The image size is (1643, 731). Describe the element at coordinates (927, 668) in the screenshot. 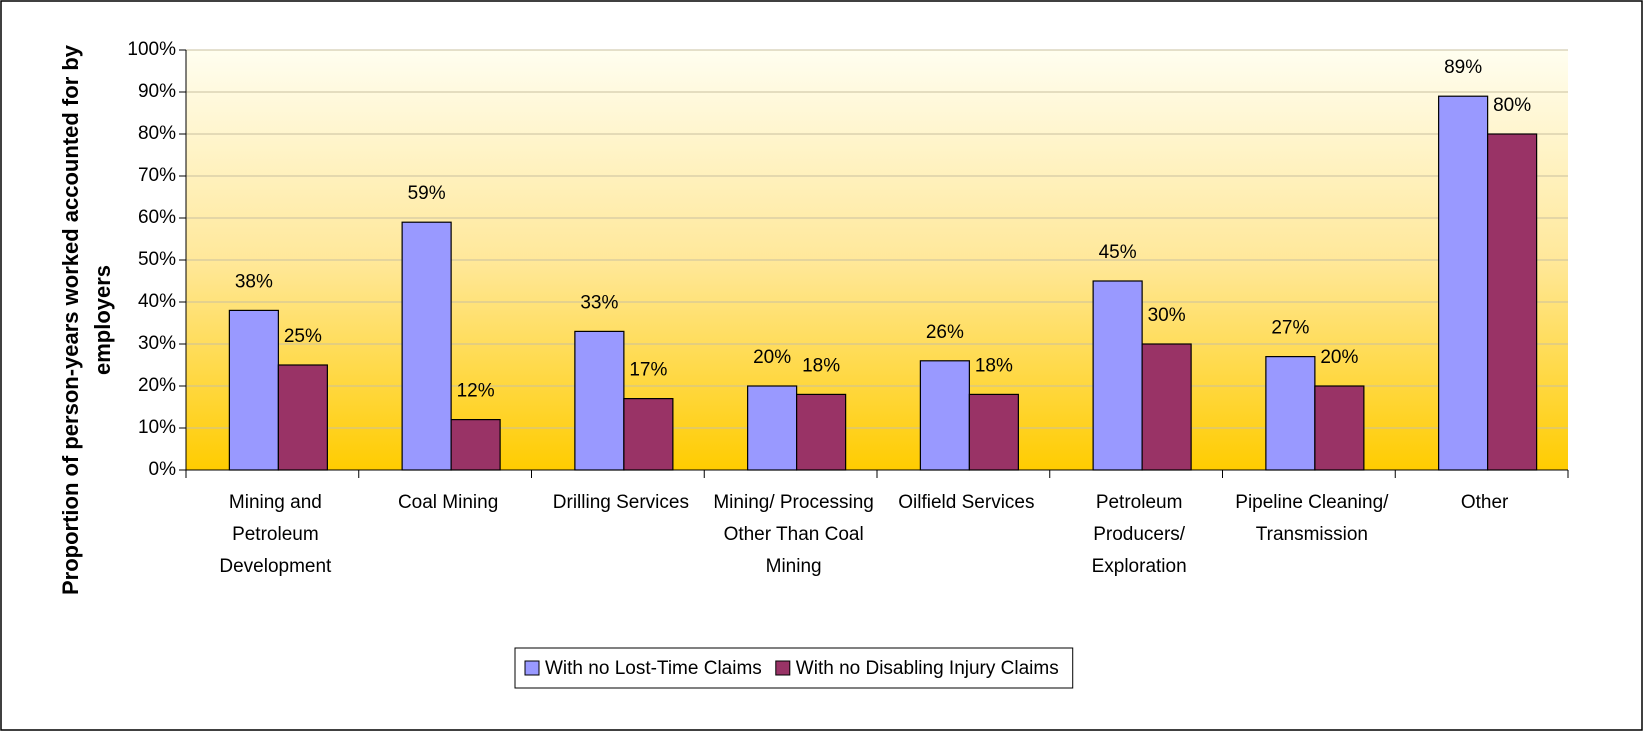

I see `legend-label: With no Disabling Injury Claims` at that location.